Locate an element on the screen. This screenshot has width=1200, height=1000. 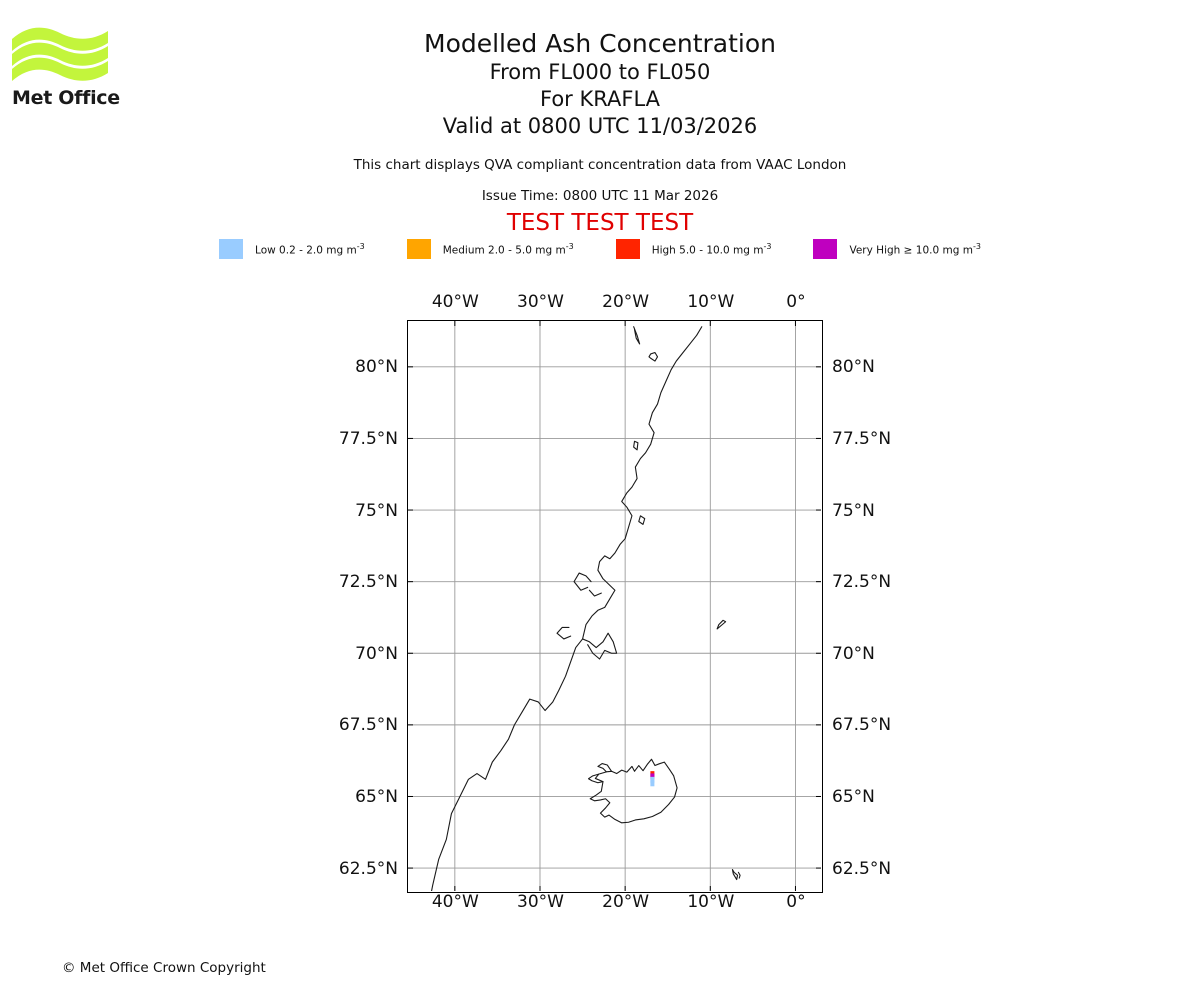
lat-tick-label-right: 72.5°N is located at coordinates (862, 582).